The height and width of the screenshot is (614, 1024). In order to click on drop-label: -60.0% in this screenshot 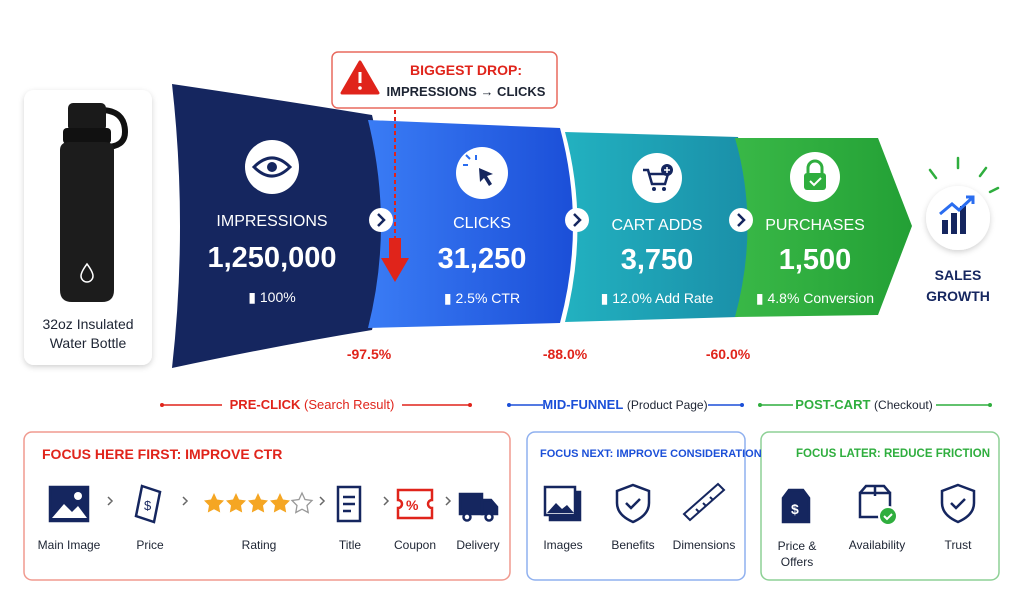, I will do `click(728, 354)`.